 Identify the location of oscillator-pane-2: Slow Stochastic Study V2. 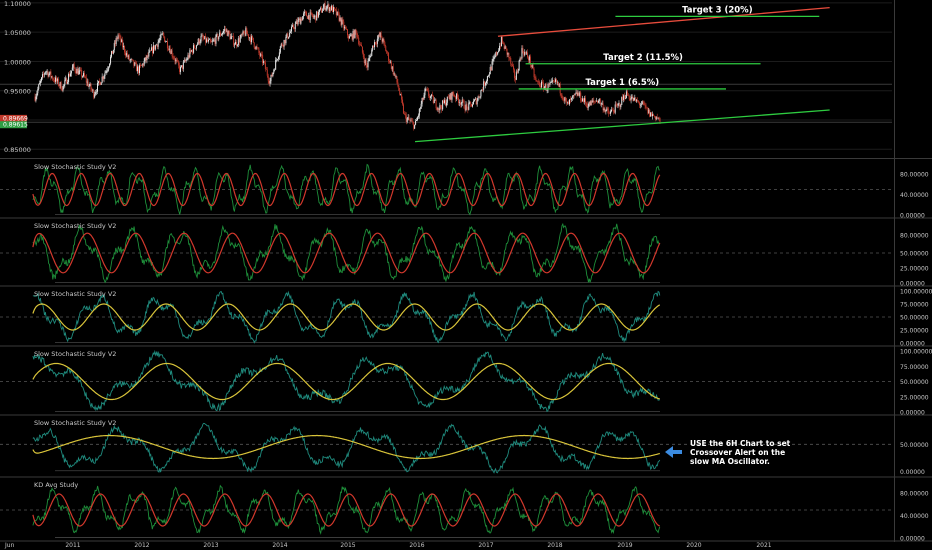
(466, 254).